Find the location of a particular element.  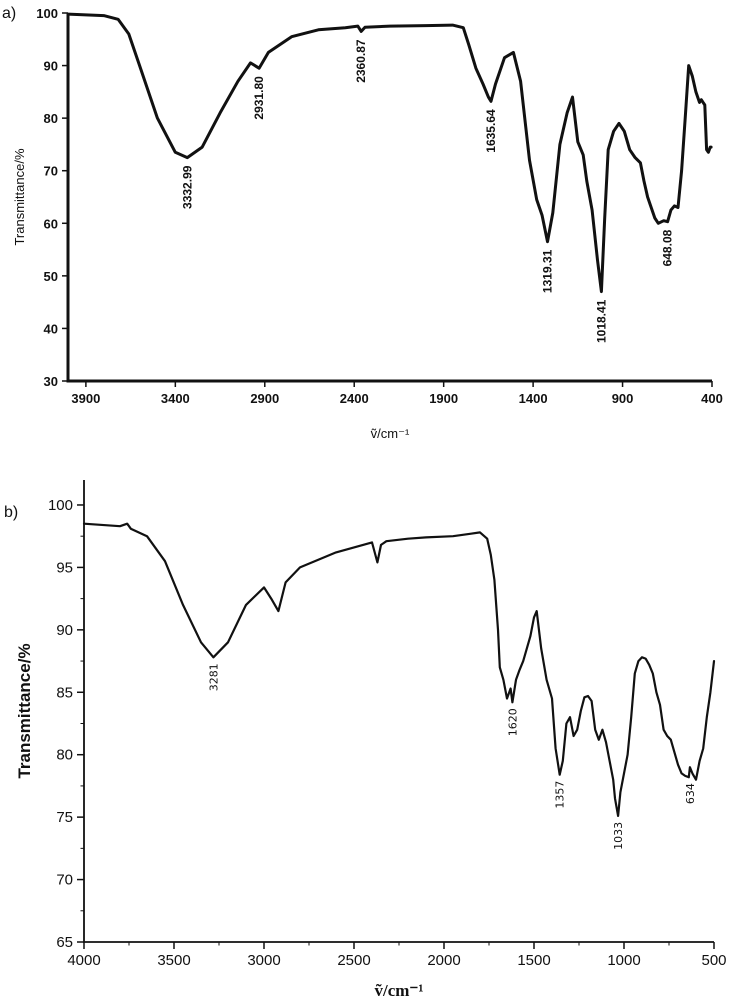

y-tick-label: 85 is located at coordinates (64, 692).